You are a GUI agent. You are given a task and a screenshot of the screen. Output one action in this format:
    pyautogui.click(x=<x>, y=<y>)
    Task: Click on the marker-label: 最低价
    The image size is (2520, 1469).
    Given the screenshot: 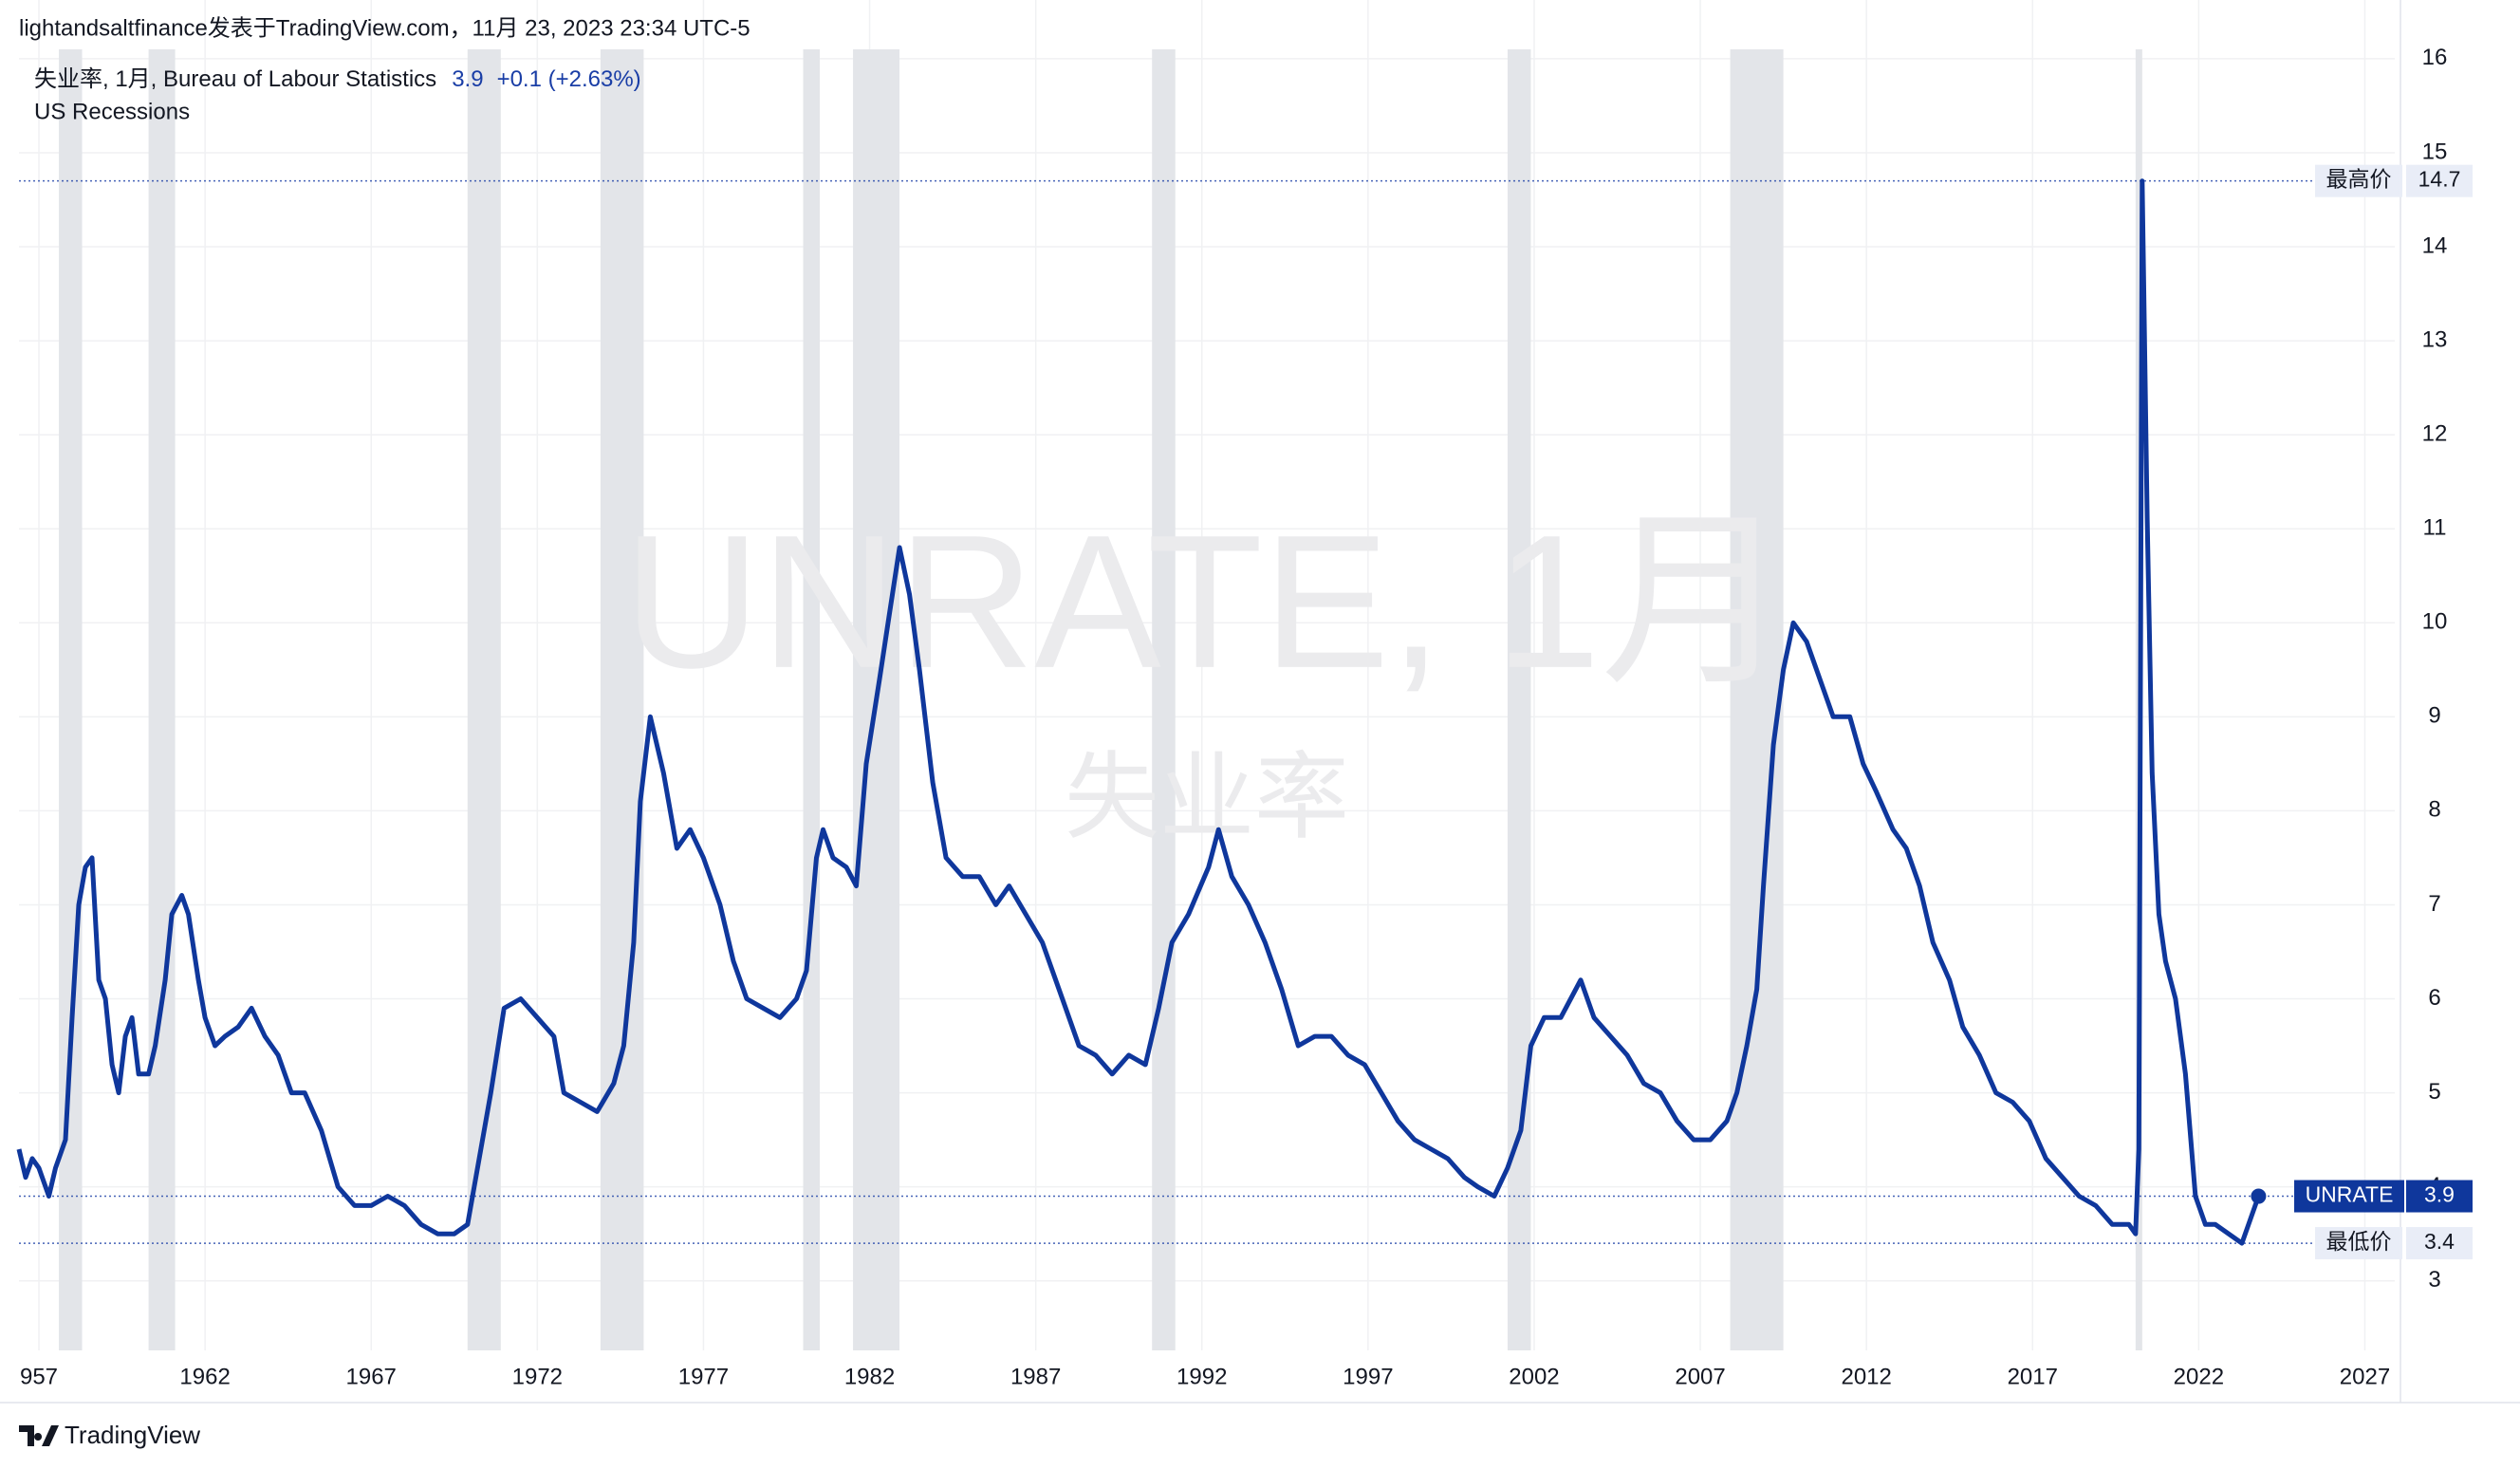 What is the action you would take?
    pyautogui.click(x=2359, y=1241)
    